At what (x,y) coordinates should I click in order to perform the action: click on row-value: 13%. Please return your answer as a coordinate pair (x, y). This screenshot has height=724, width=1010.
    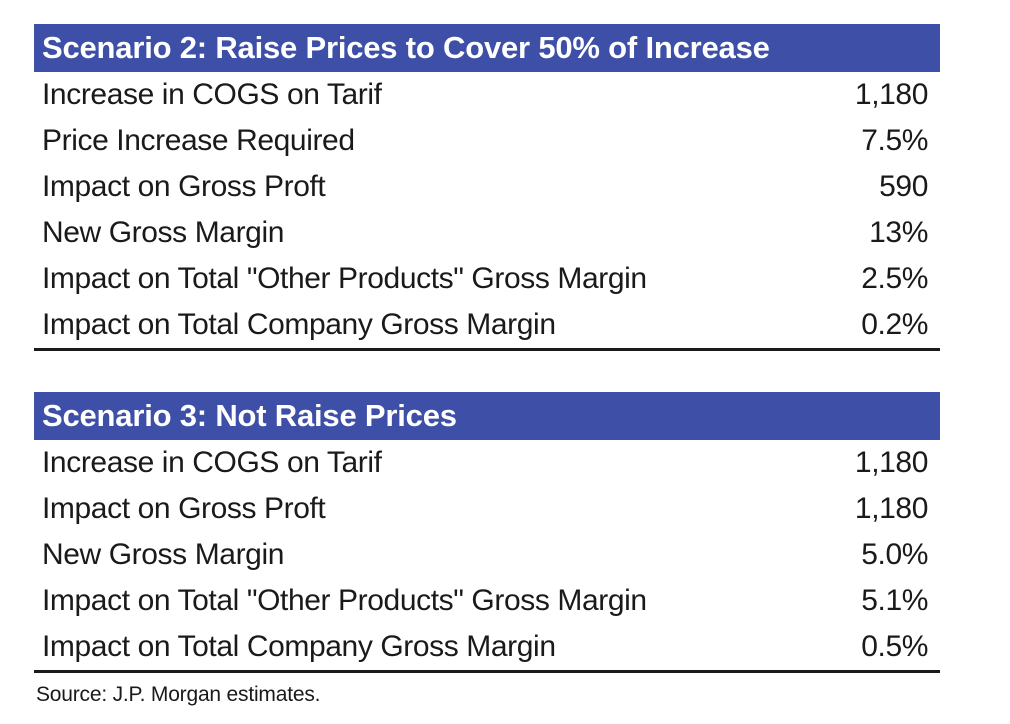
    Looking at the image, I should click on (898, 232).